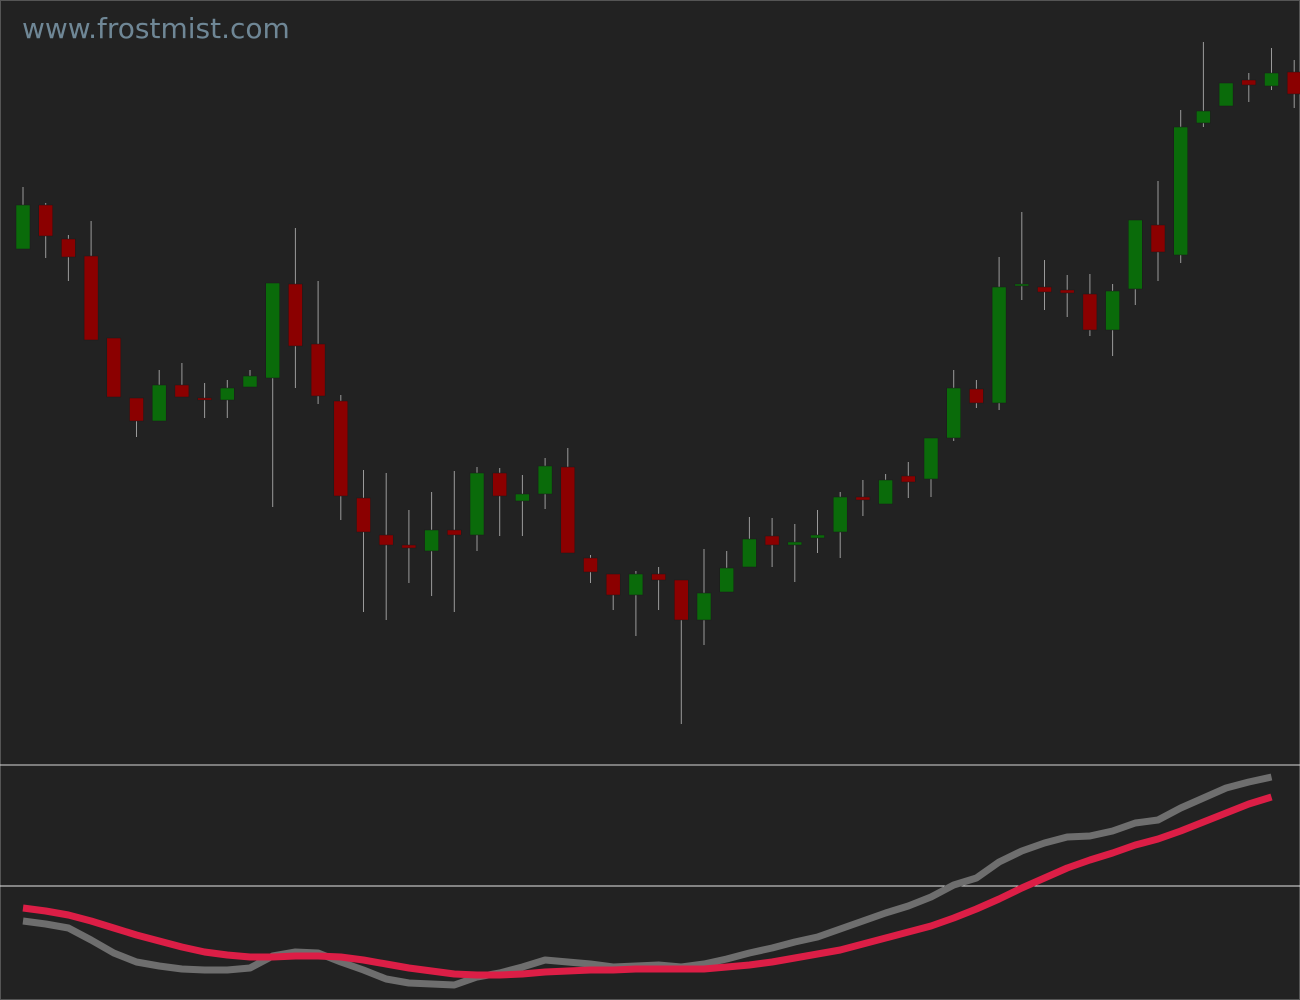  What do you see at coordinates (156, 28) in the screenshot?
I see `watermark: www.frostmist.com` at bounding box center [156, 28].